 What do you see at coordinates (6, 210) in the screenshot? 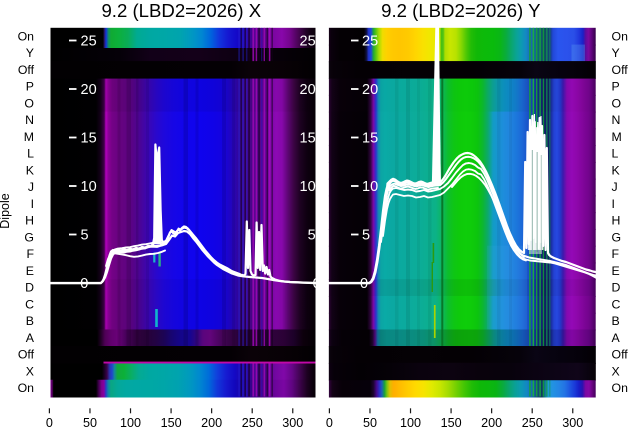
I see `svg-text: Dipole` at bounding box center [6, 210].